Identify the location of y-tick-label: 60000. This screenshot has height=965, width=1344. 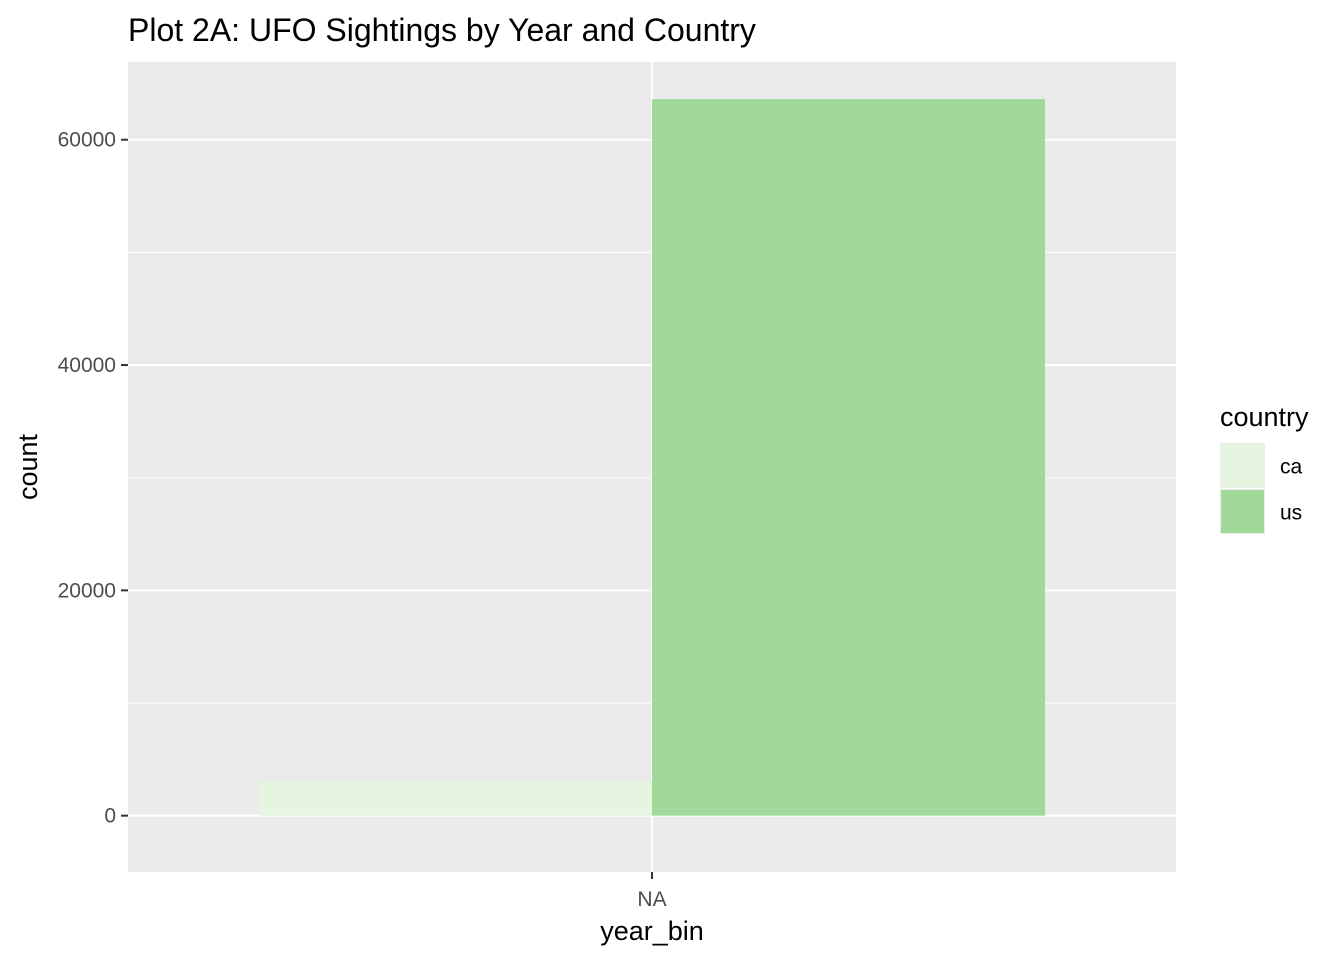
(87, 140).